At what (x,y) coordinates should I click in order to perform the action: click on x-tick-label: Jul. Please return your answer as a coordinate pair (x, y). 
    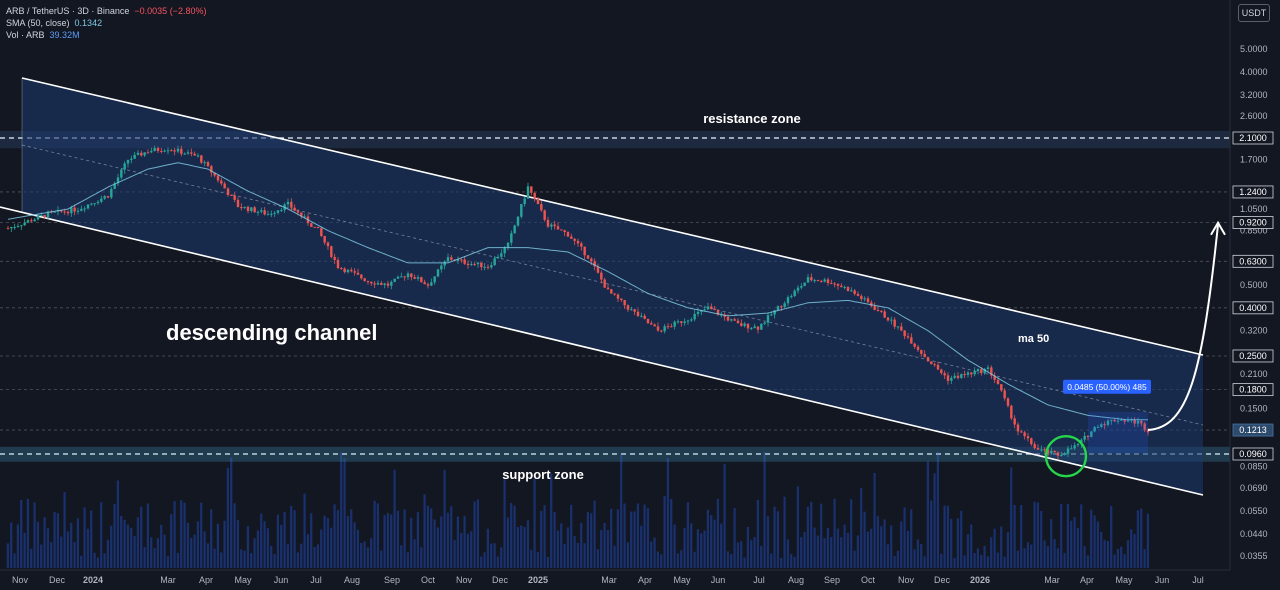
    Looking at the image, I should click on (759, 580).